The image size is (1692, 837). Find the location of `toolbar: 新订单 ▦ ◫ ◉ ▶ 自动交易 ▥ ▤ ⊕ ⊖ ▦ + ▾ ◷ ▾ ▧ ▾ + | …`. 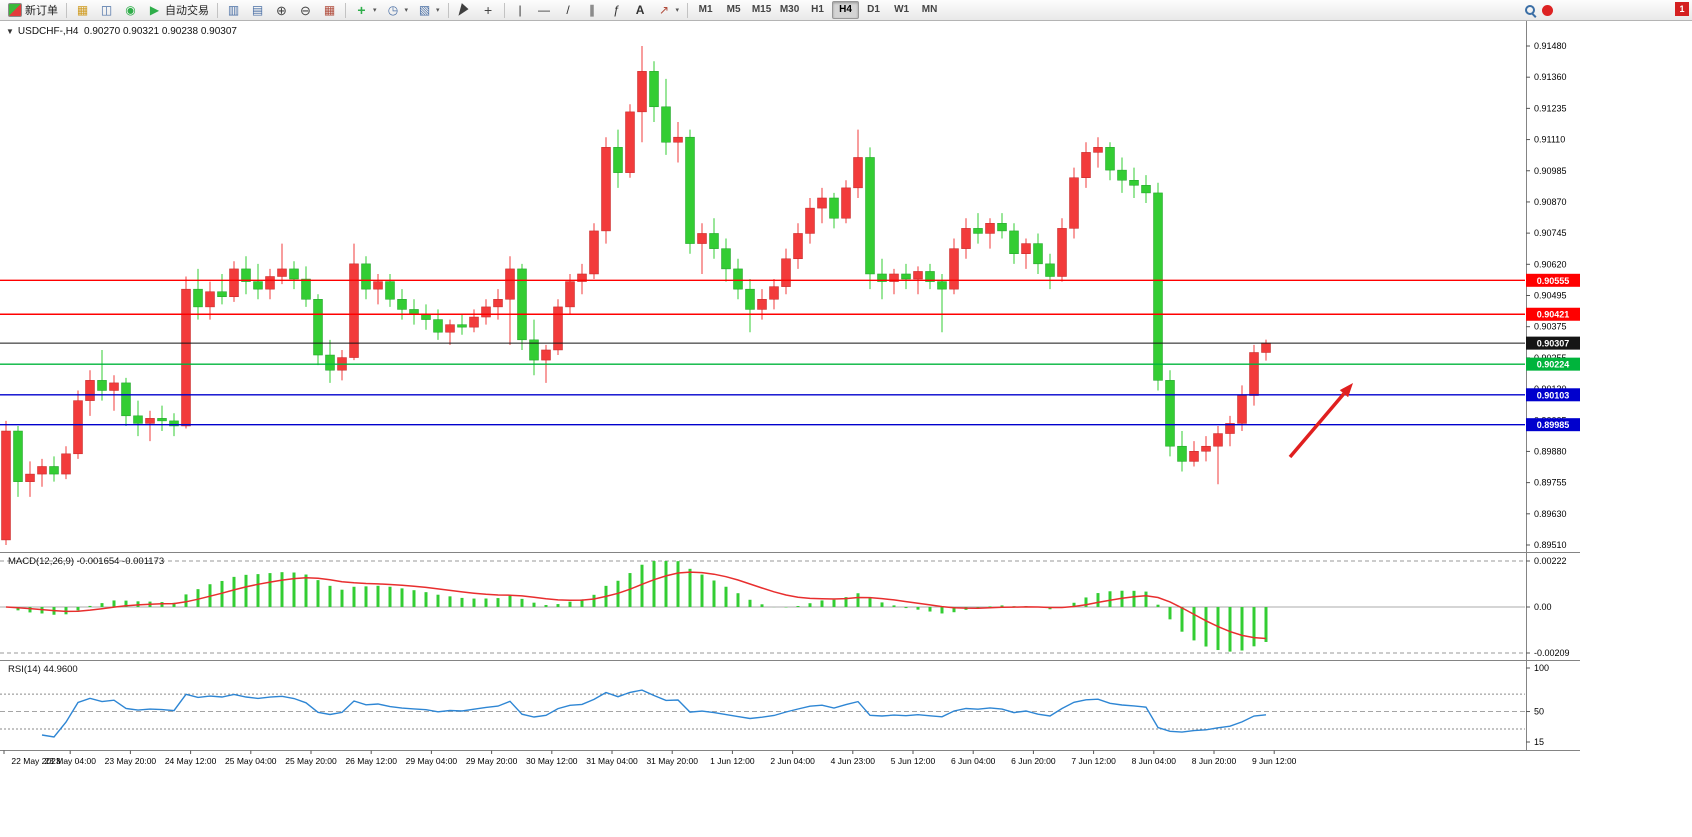

toolbar: 新订单 ▦ ◫ ◉ ▶ 自动交易 ▥ ▤ ⊕ ⊖ ▦ + ▾ ◷ ▾ ▧ ▾ + | … is located at coordinates (846, 10).